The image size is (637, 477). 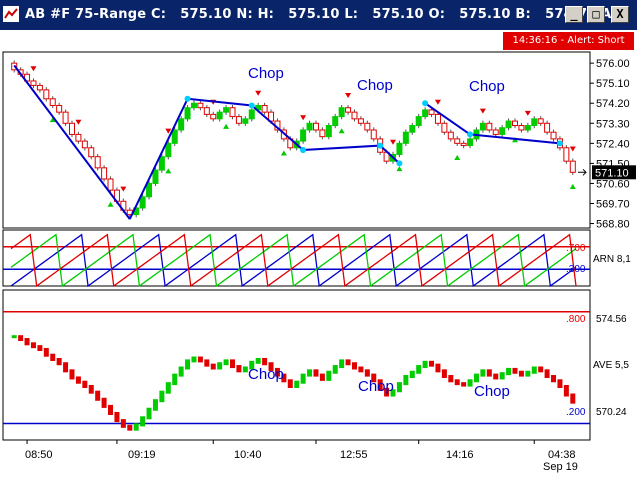 What do you see at coordinates (11, 14) in the screenshot?
I see `app-chart-icon` at bounding box center [11, 14].